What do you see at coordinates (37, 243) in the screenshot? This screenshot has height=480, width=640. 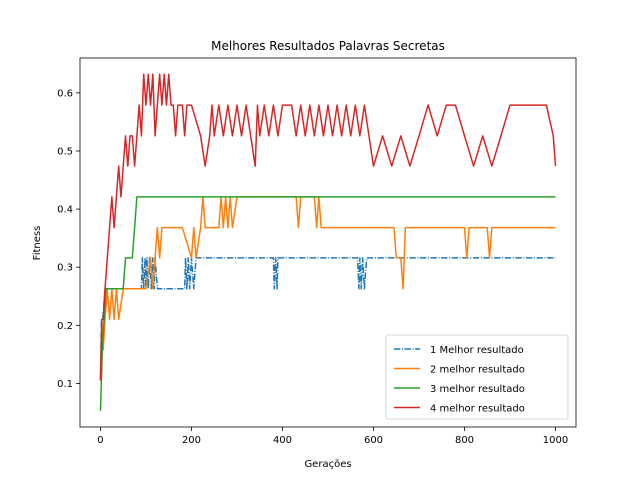 I see `y-axis-title: Fitness` at bounding box center [37, 243].